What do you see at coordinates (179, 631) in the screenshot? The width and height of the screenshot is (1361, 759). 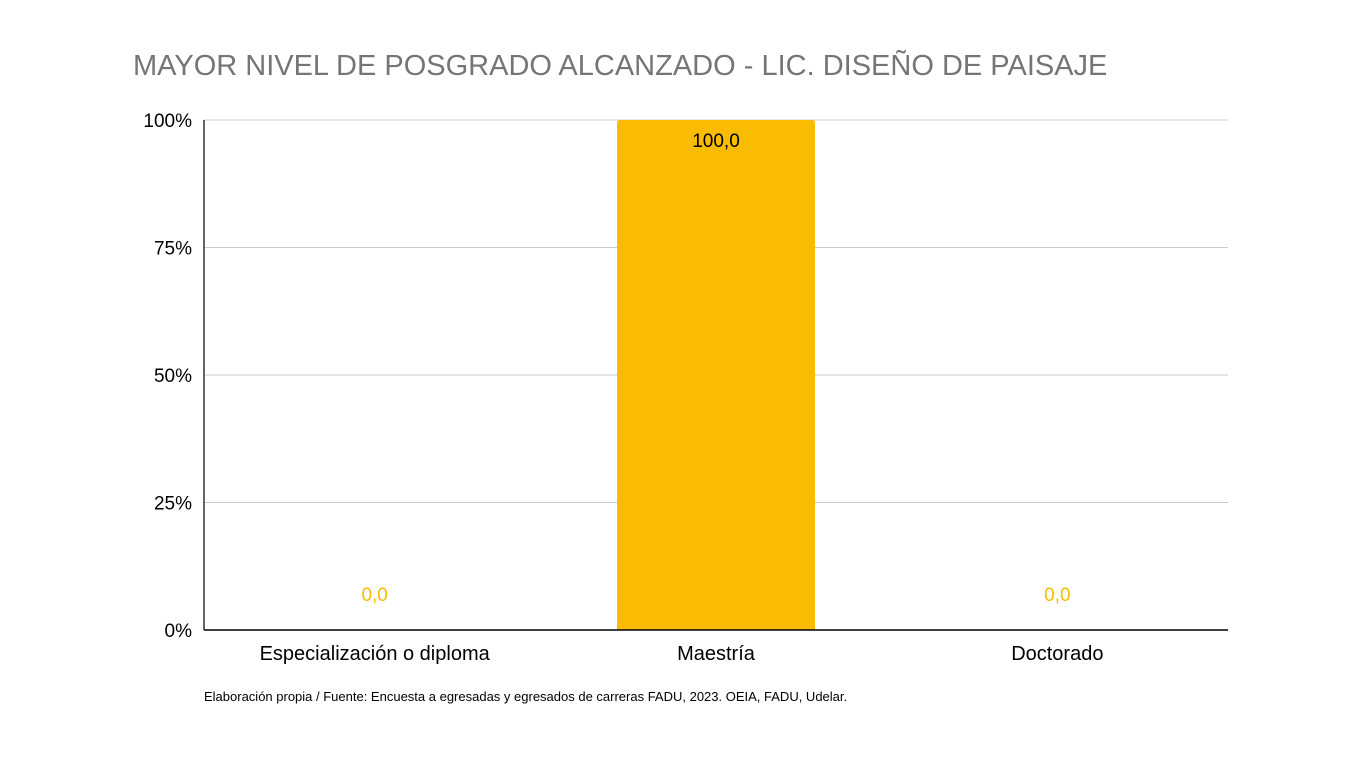 I see `y-tick-label: 0%` at bounding box center [179, 631].